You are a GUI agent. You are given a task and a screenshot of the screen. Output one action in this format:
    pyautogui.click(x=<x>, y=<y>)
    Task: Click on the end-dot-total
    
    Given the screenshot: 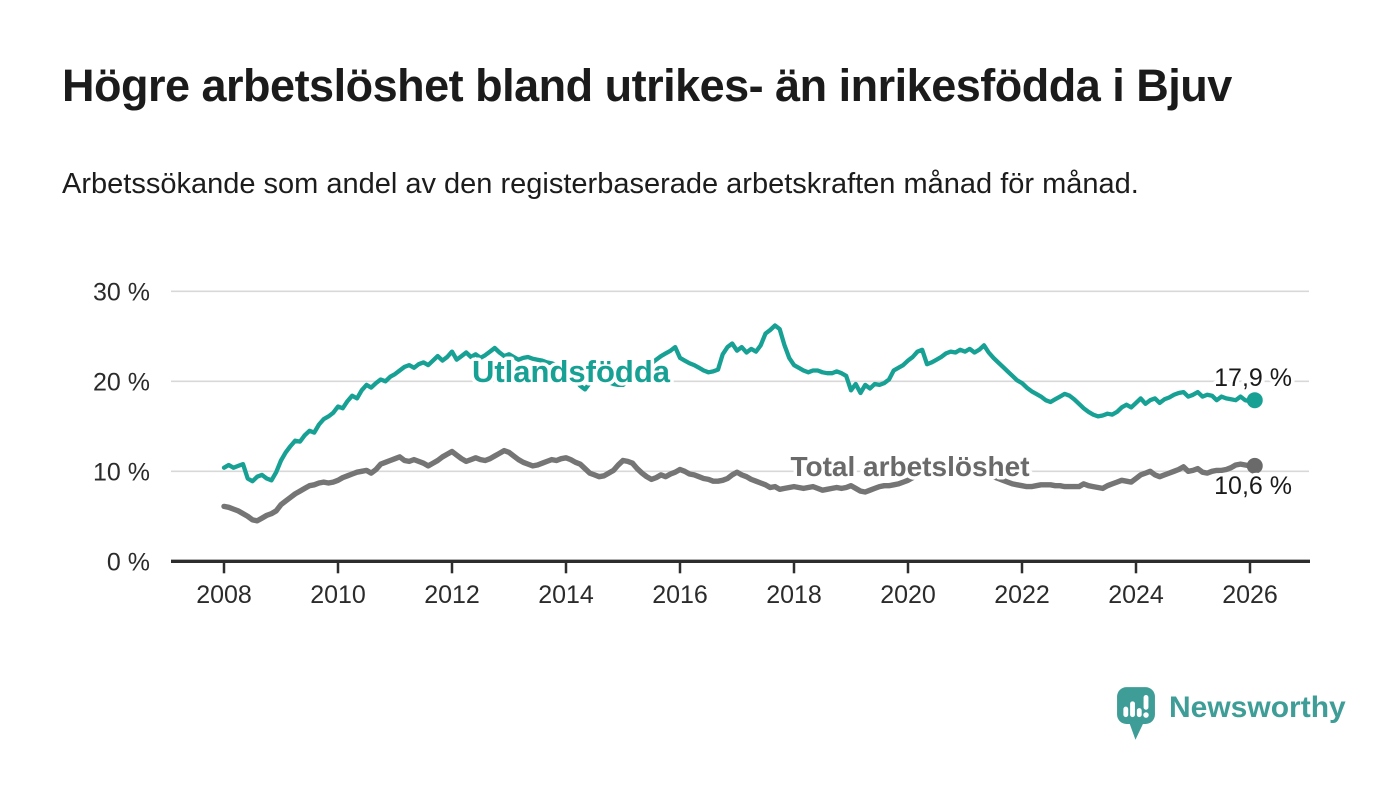 What is the action you would take?
    pyautogui.click(x=1254, y=465)
    